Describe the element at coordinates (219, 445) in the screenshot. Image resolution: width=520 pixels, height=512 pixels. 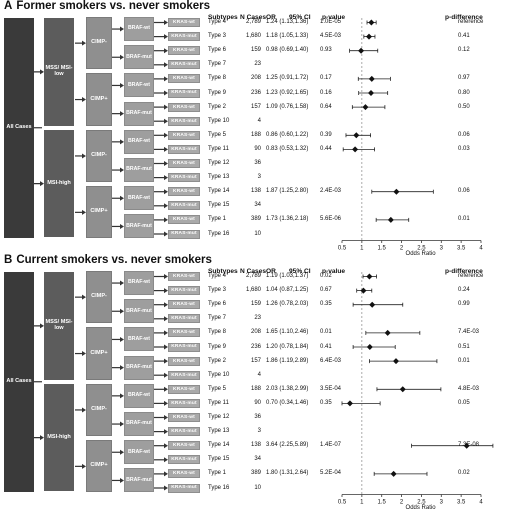
I see `cell-type: Type 14` at that location.